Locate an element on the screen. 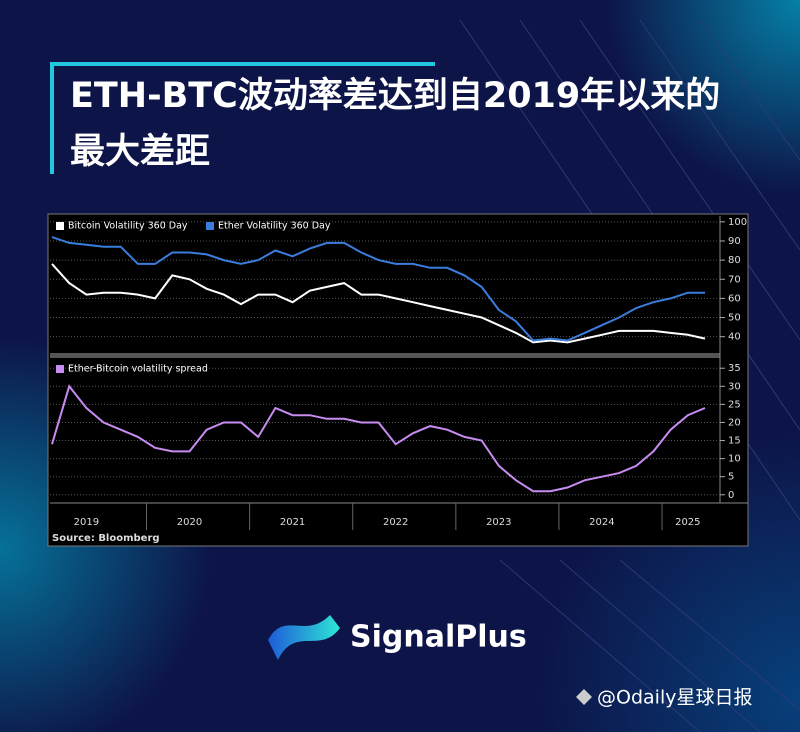 The image size is (800, 732). y-tick-label: 90 is located at coordinates (734, 241).